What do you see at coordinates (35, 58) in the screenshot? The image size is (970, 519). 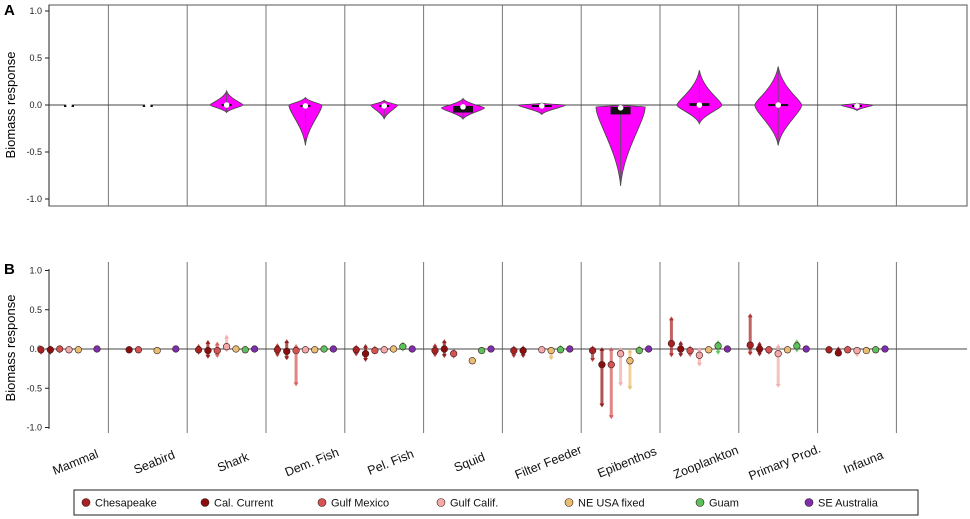 I see `panel-a-y-tick-label: 0.5` at bounding box center [35, 58].